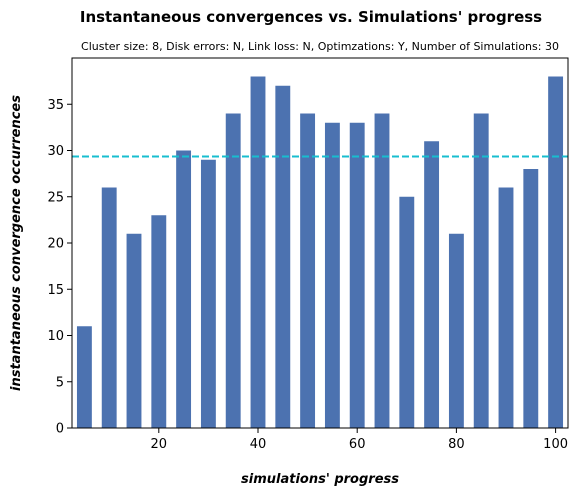 The image size is (581, 496). What do you see at coordinates (16, 243) in the screenshot?
I see `y-axis-label: instantaneous convergence occurrences` at bounding box center [16, 243].